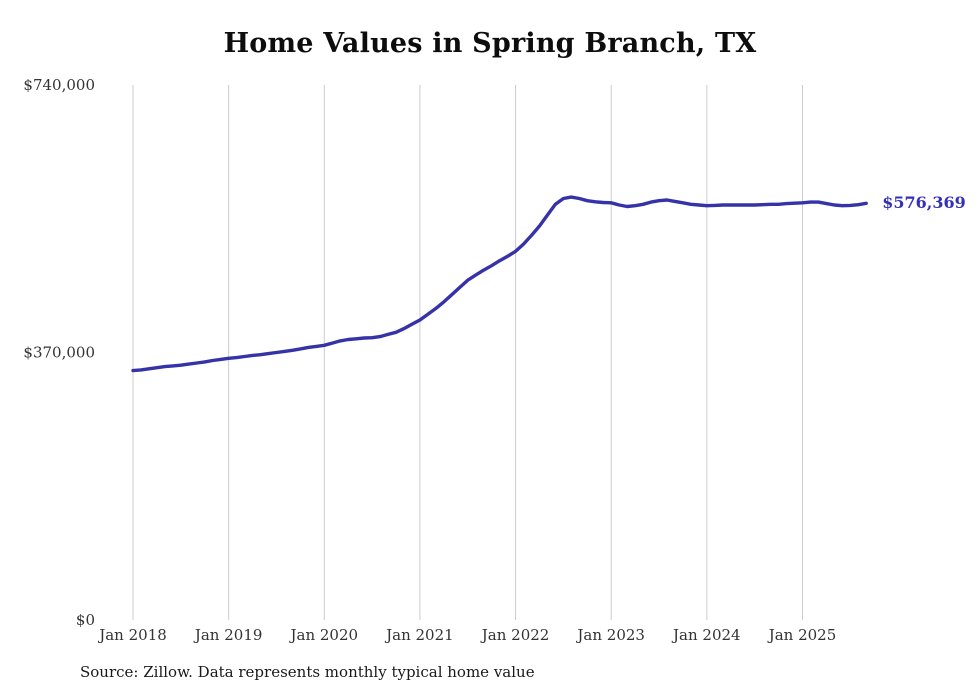  I want to click on y-tick-label: $740,000, so click(59, 85).